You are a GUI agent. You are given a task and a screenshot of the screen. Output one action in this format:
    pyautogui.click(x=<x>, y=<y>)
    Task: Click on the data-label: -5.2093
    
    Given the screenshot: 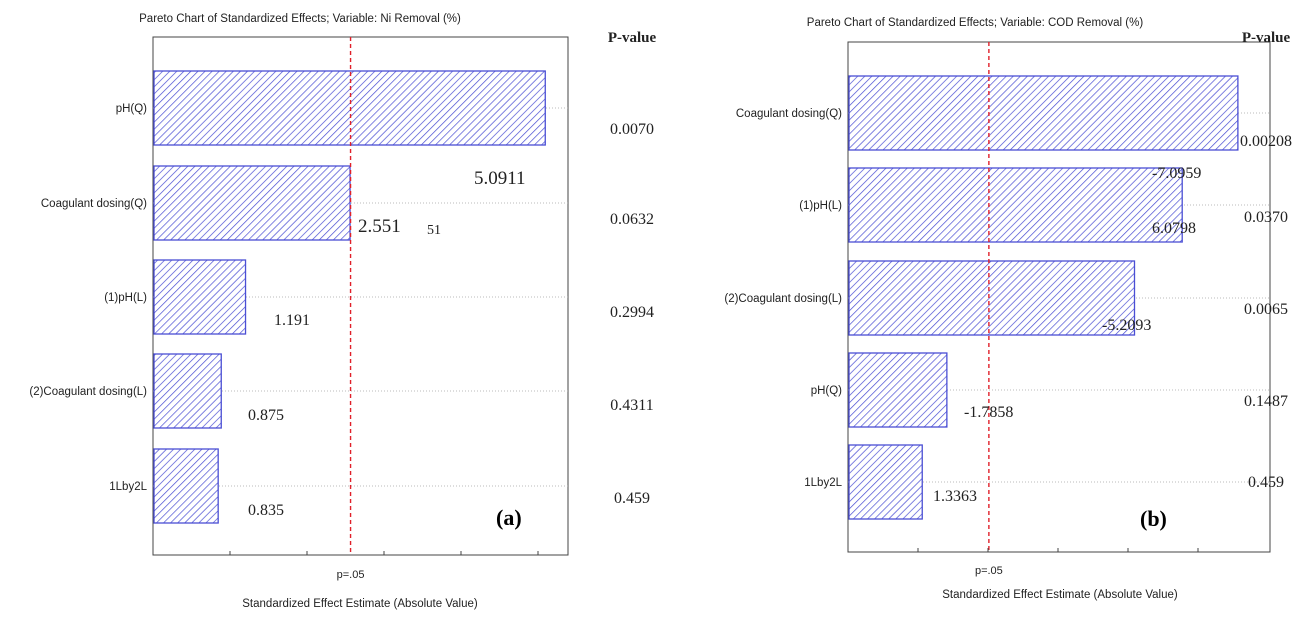 What is the action you would take?
    pyautogui.click(x=1126, y=325)
    